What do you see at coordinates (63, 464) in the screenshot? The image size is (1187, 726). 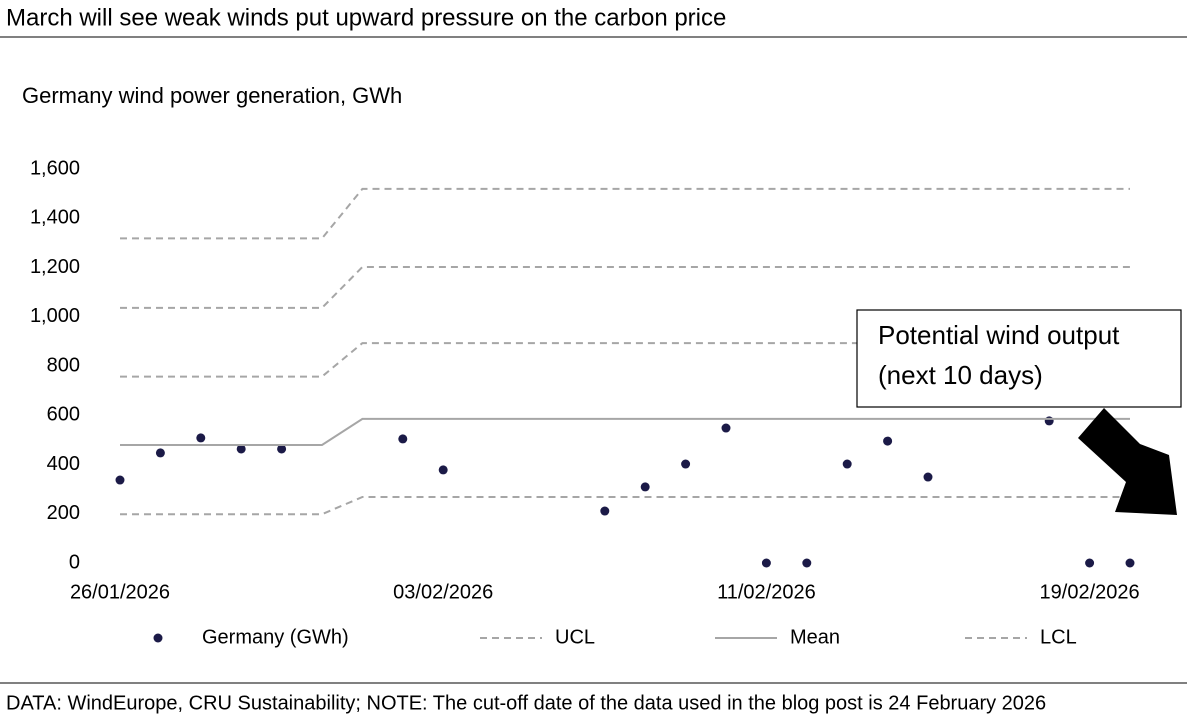 I see `y-tick-label: 400` at bounding box center [63, 464].